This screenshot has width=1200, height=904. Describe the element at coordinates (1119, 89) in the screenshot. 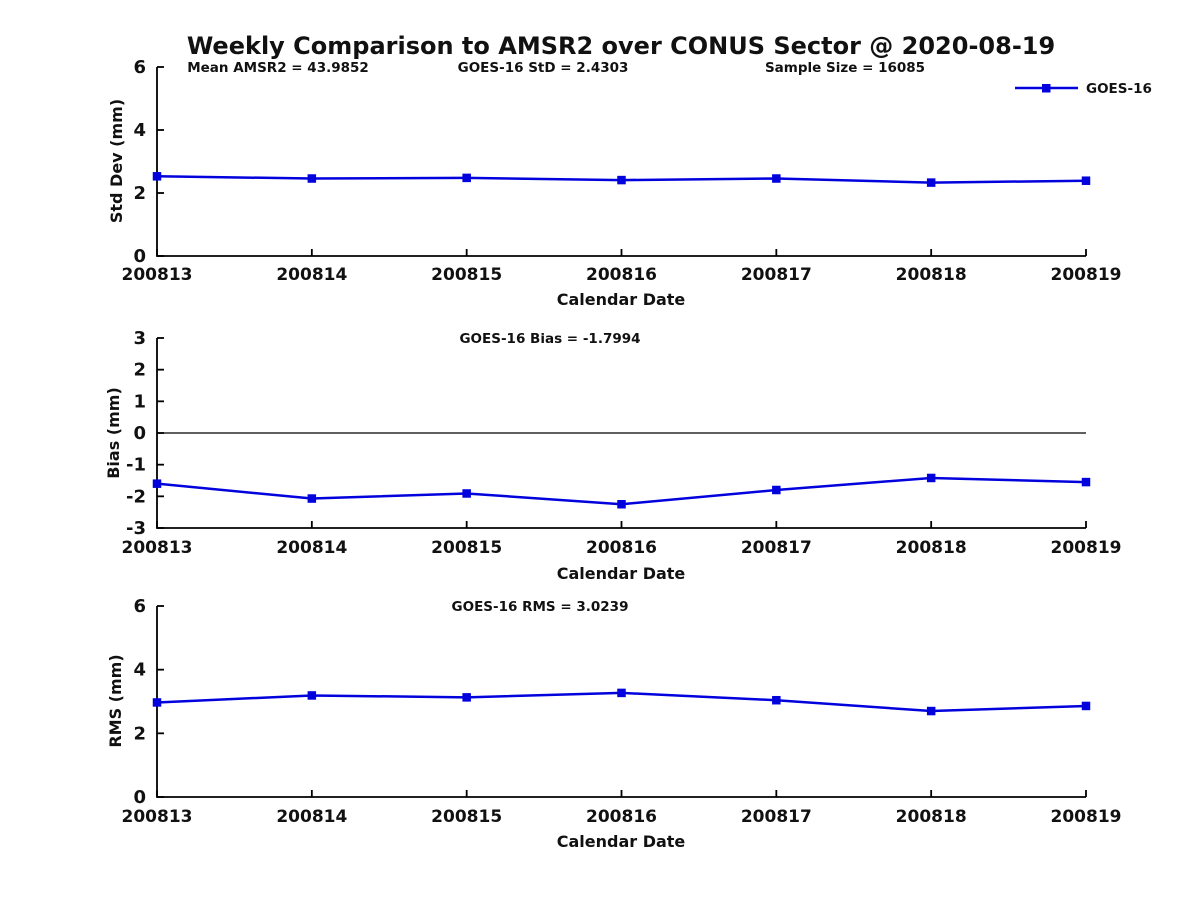

I see `legend-label: GOES-16` at that location.